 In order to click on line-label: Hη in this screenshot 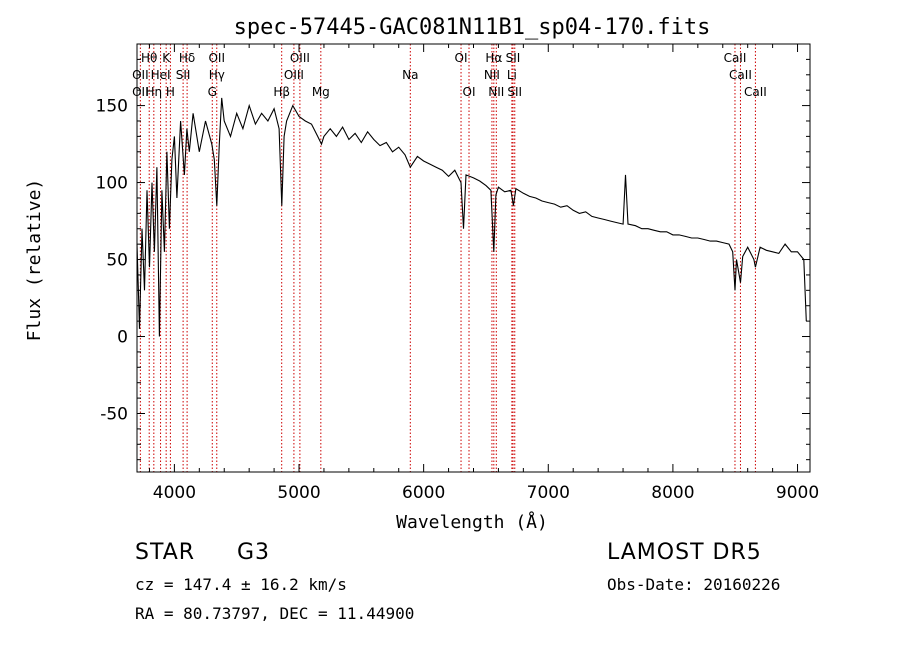, I will do `click(154, 92)`.